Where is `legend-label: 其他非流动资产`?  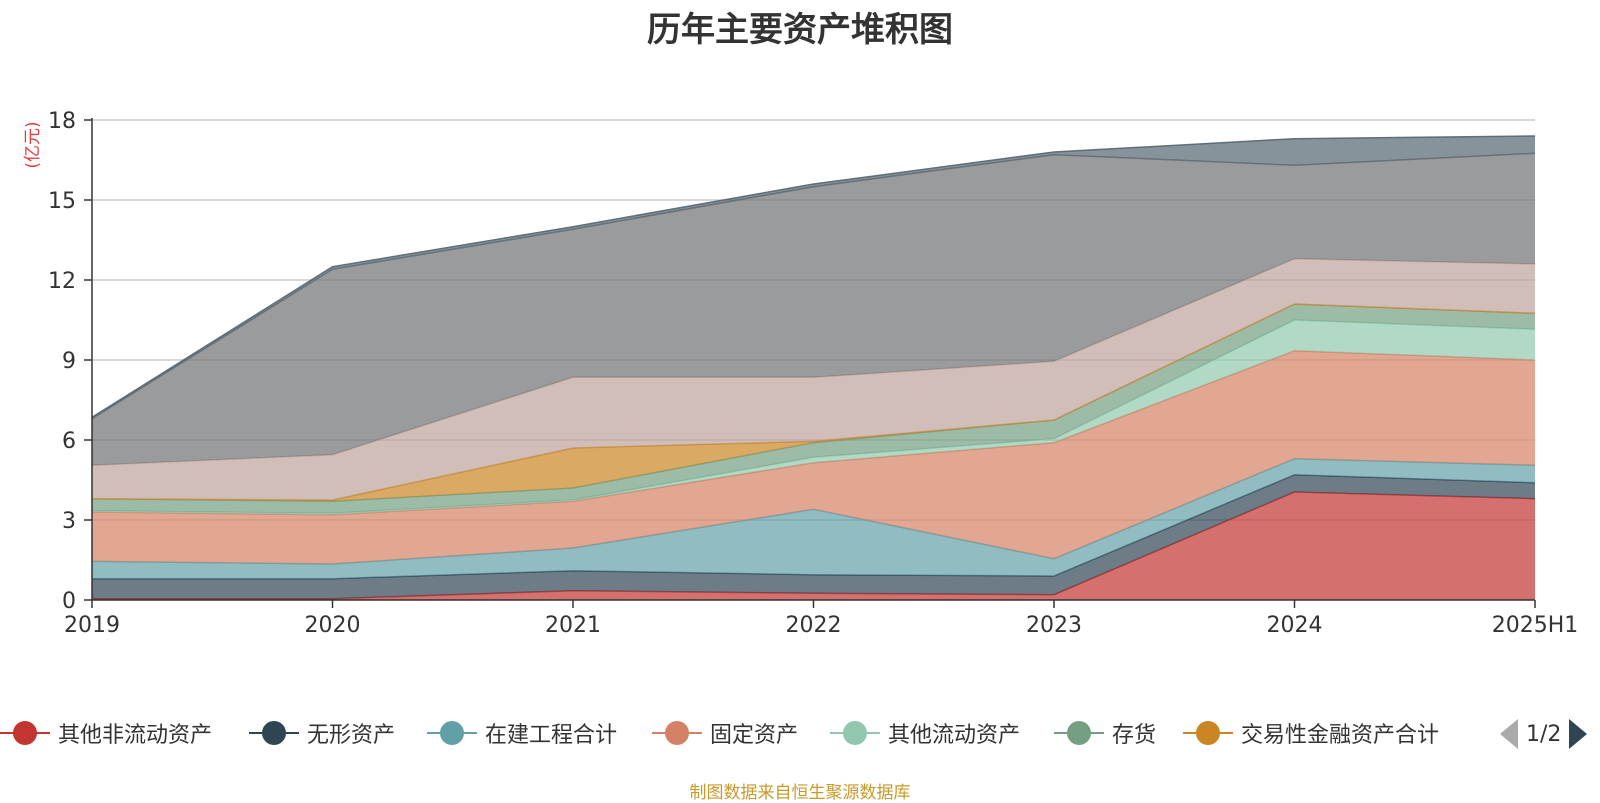 legend-label: 其他非流动资产 is located at coordinates (135, 735).